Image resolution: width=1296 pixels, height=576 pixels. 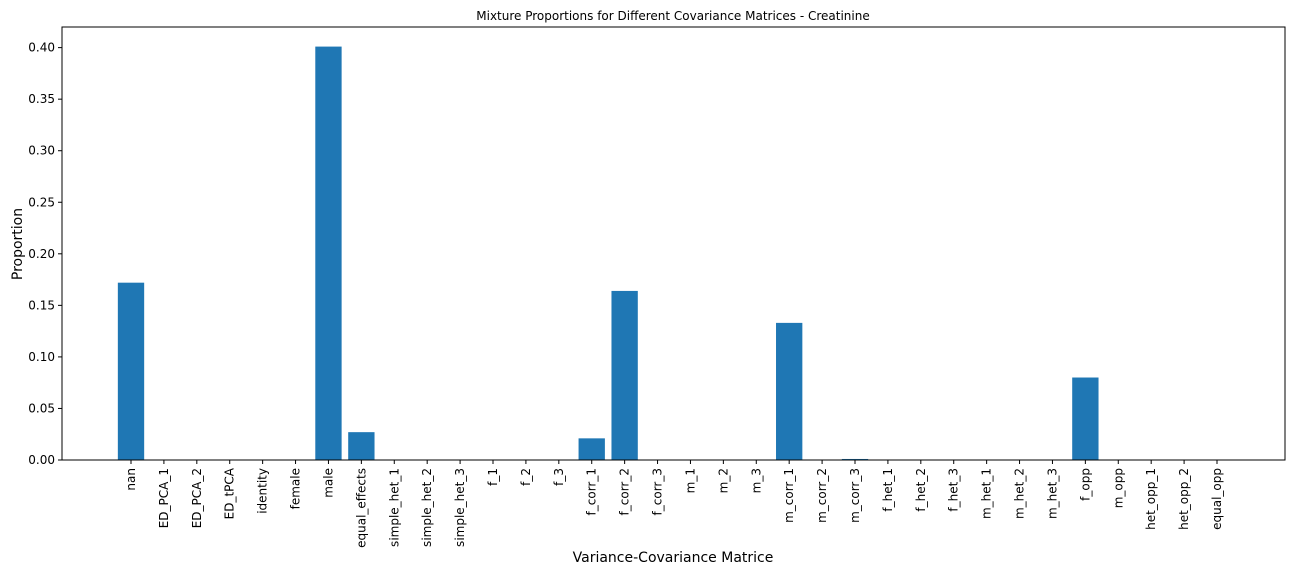 I want to click on x-tick-label: f_corr_2, so click(x=625, y=491).